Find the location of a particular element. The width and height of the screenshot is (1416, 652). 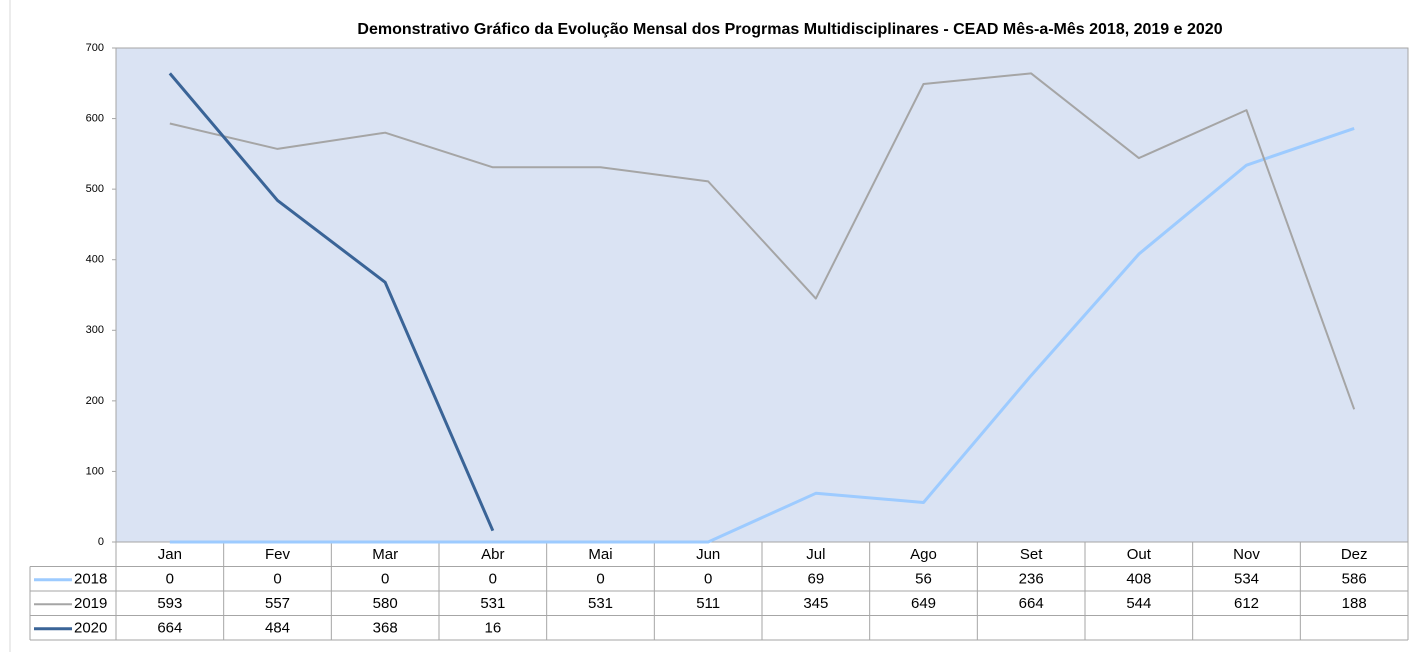

y-tick-label: 100 is located at coordinates (95, 471).